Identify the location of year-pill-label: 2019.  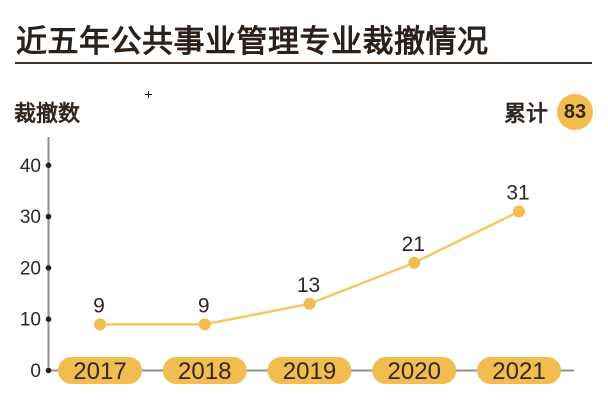
(309, 371).